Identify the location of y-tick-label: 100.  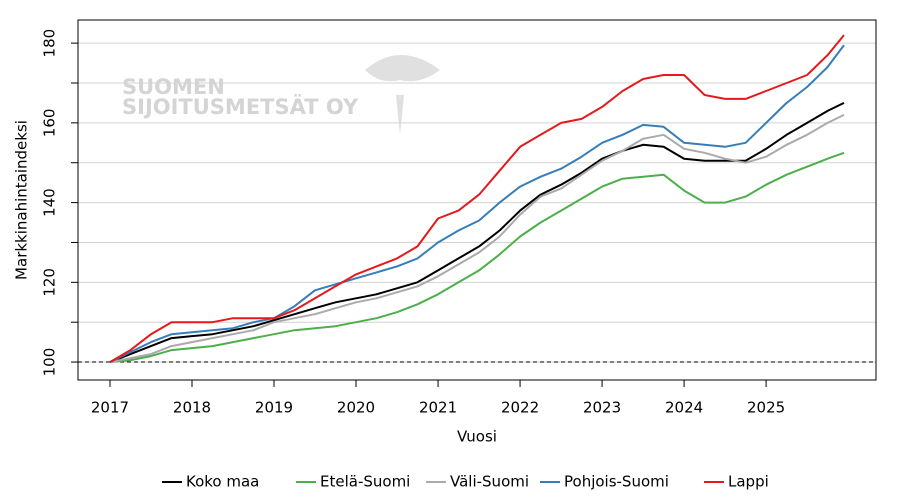
(50, 362).